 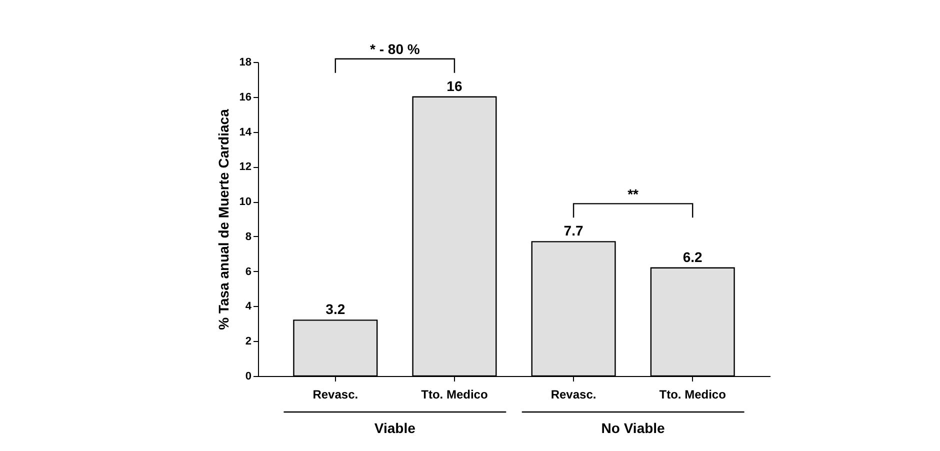 What do you see at coordinates (395, 428) in the screenshot?
I see `text: Viable` at bounding box center [395, 428].